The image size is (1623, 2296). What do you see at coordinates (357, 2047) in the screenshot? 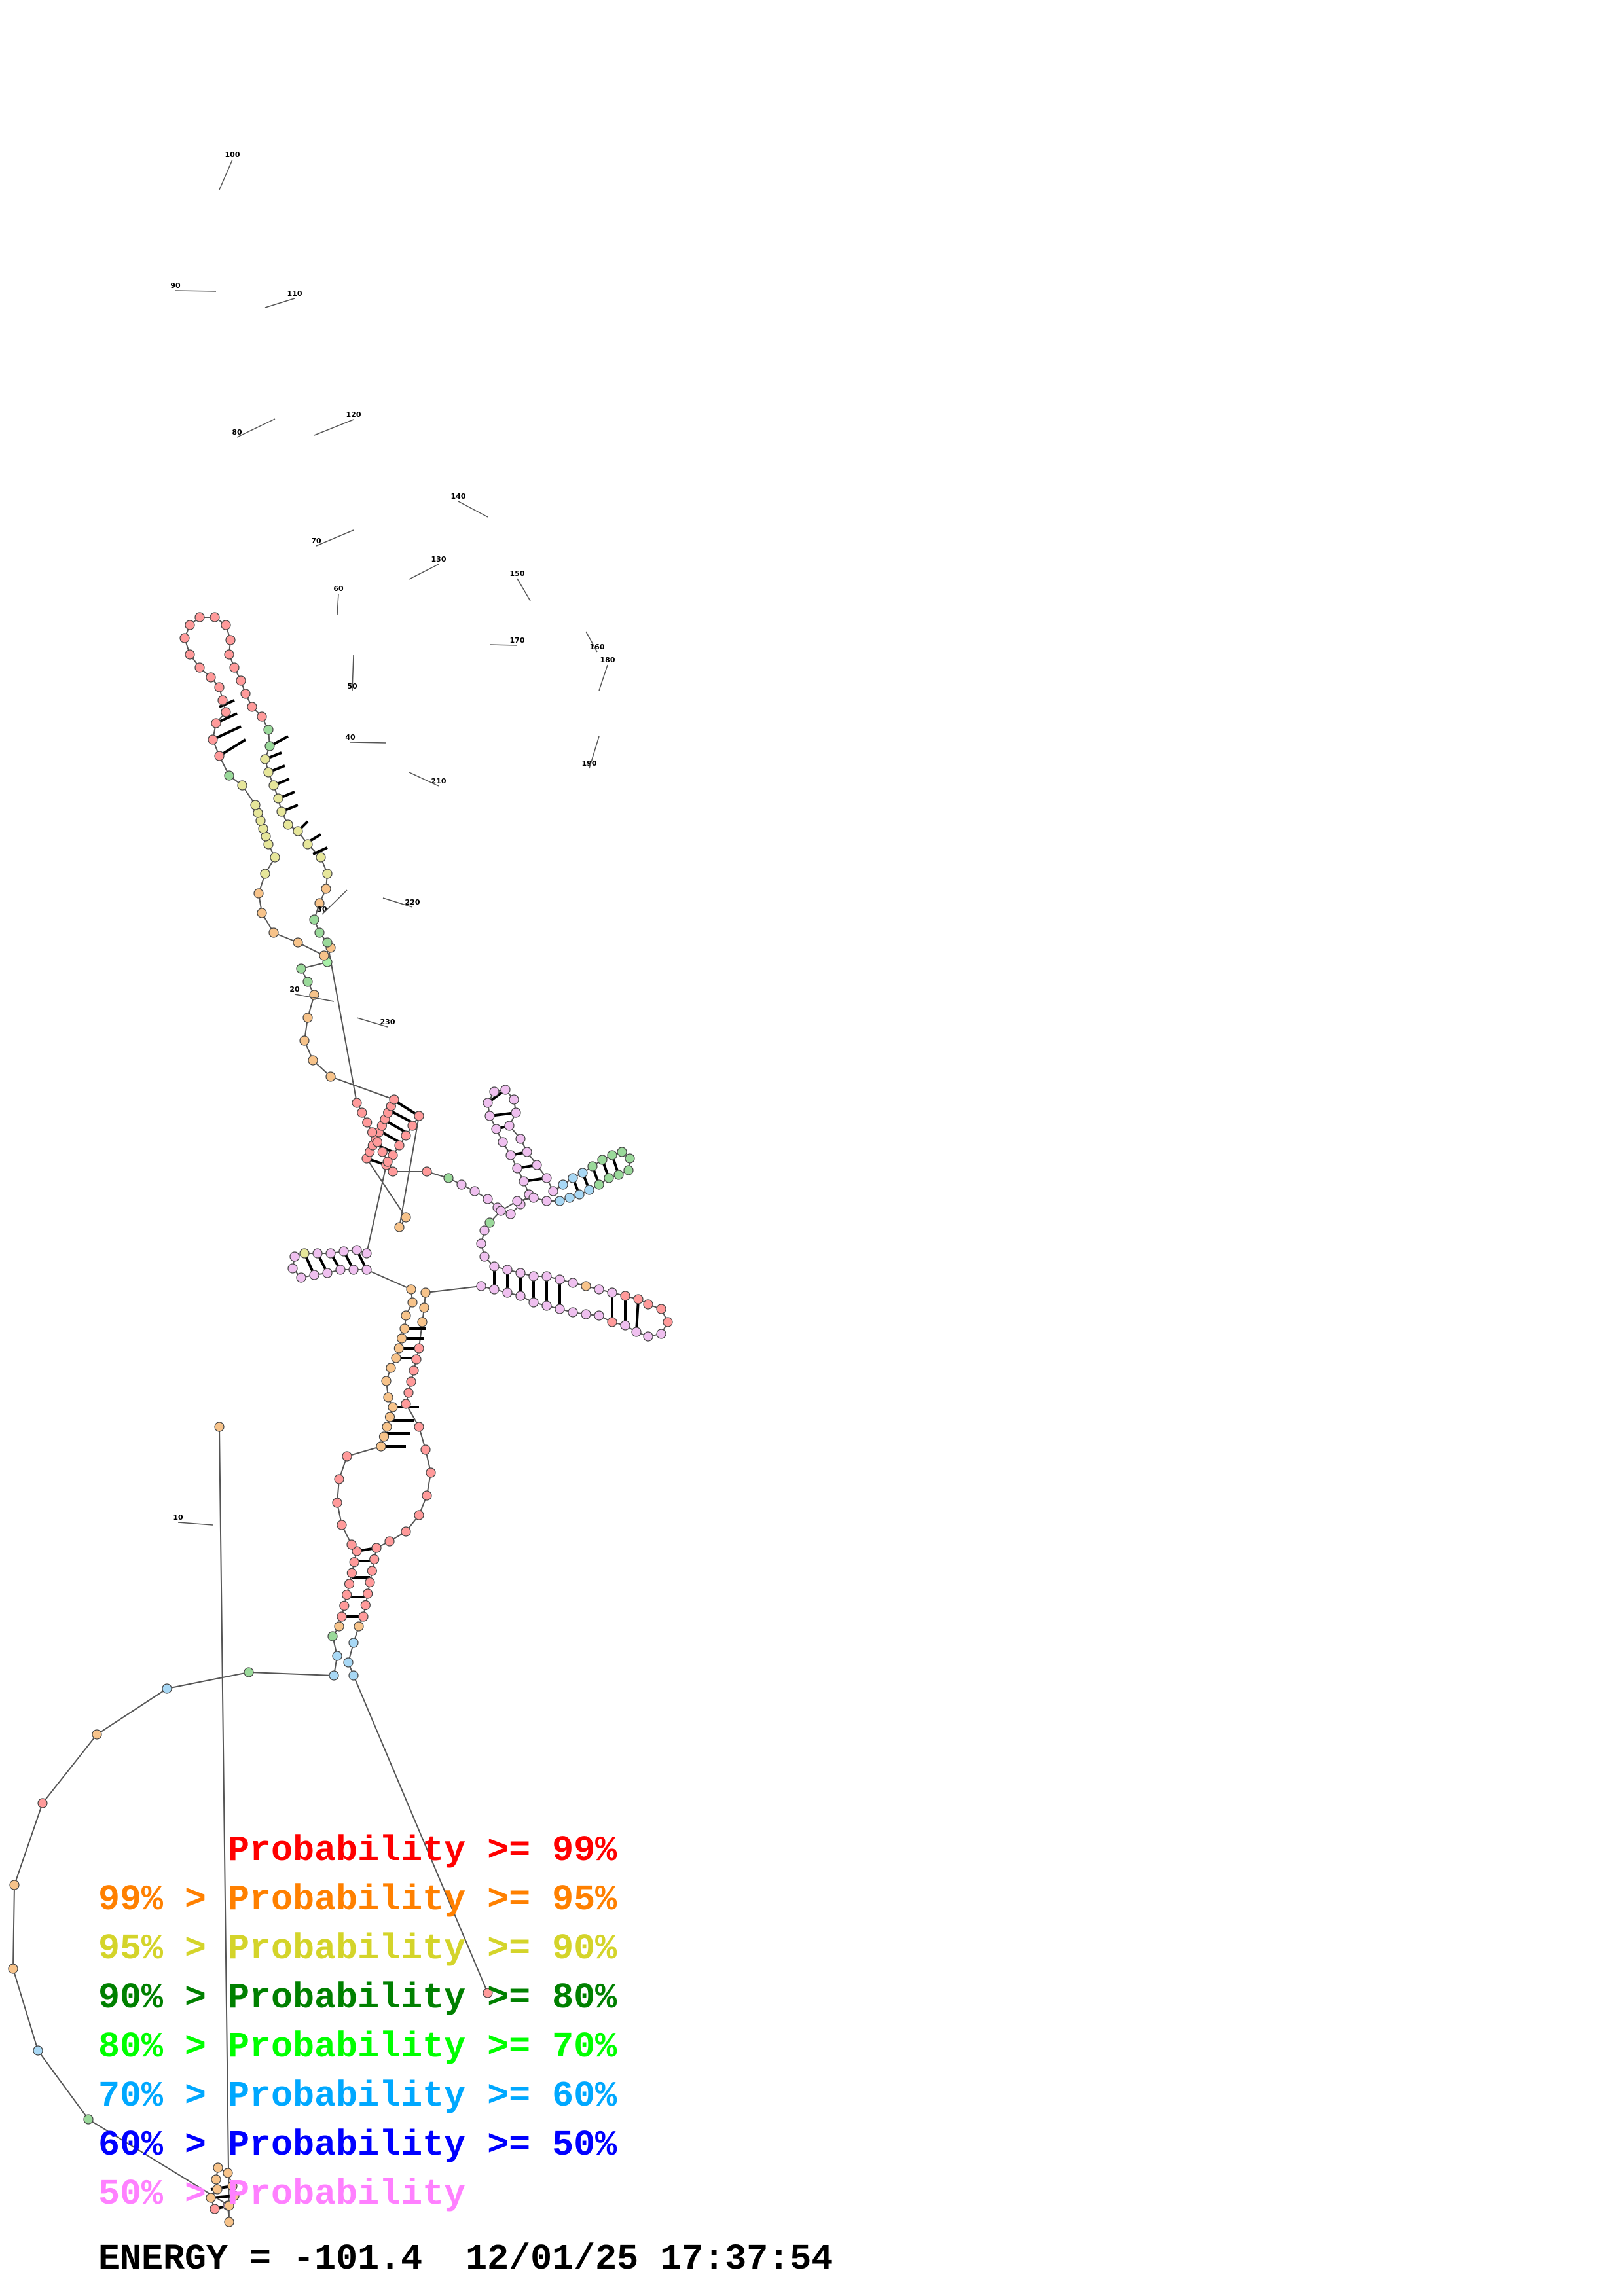
I see `legend-row: 80% > Probability >= 70%` at bounding box center [357, 2047].